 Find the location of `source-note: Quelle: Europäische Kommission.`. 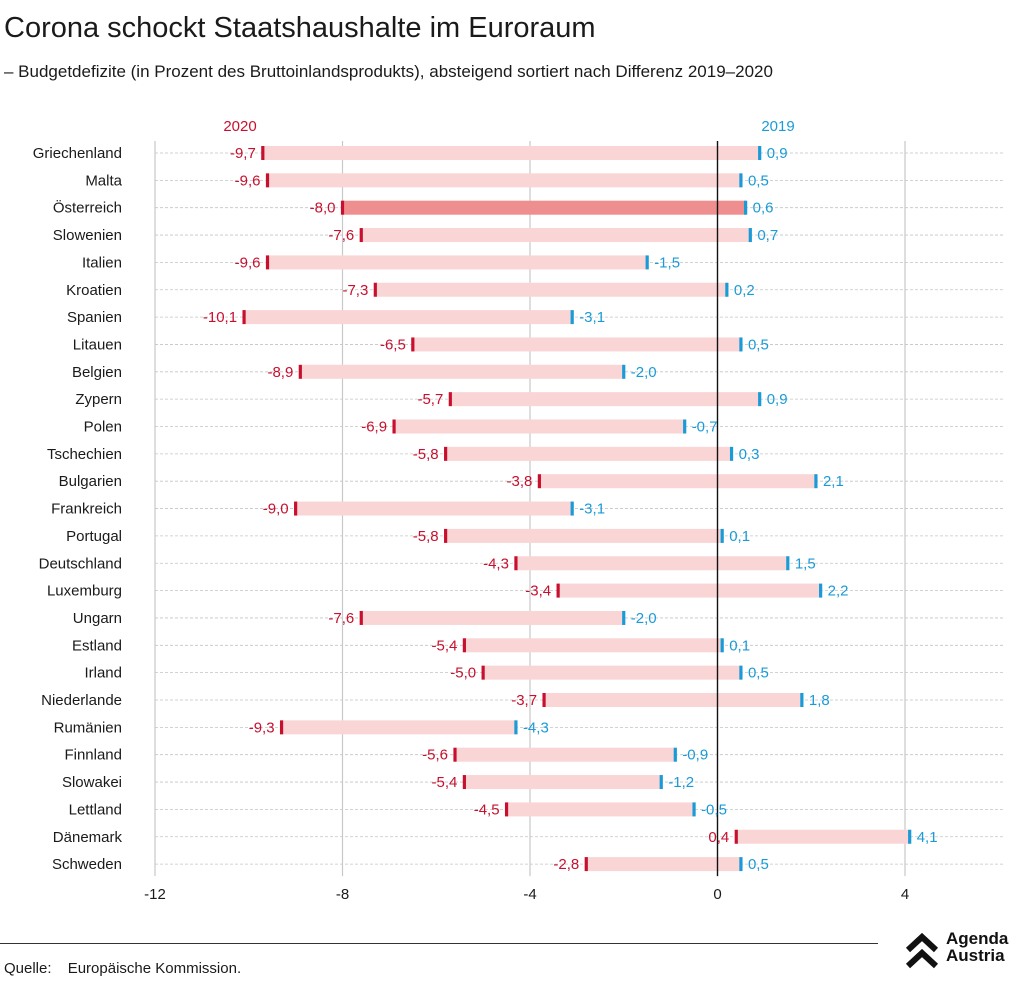

source-note: Quelle: Europäische Kommission. is located at coordinates (122, 968).